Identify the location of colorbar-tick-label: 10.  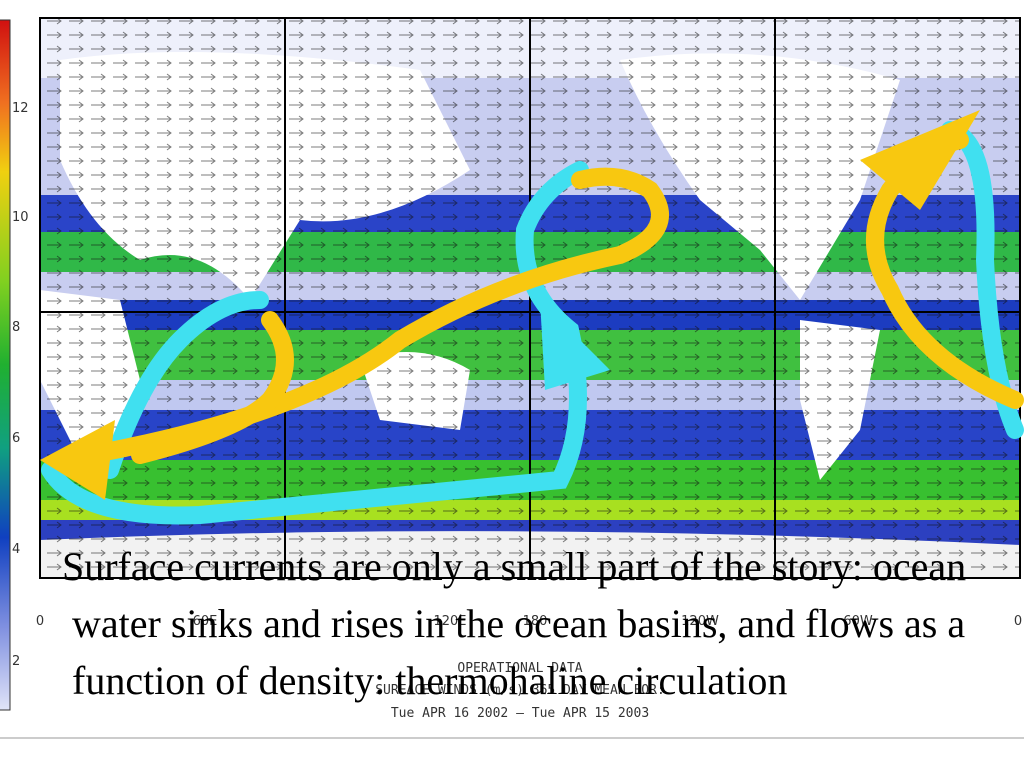
(20, 217).